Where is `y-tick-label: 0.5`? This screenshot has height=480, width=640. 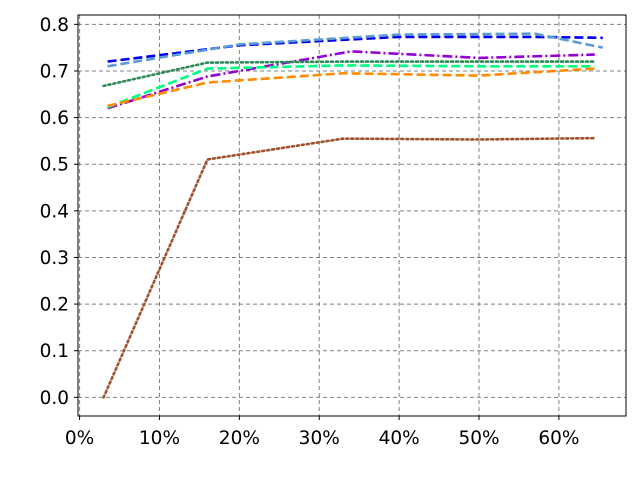 y-tick-label: 0.5 is located at coordinates (54, 165).